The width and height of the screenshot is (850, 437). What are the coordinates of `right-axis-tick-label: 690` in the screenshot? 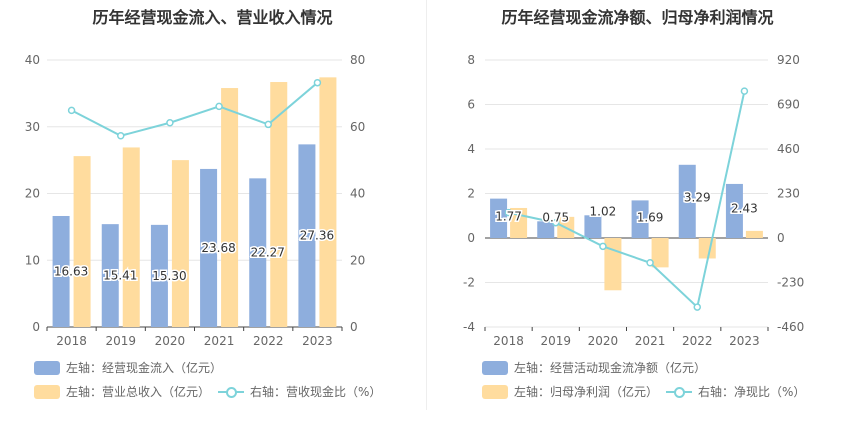 It's located at (788, 105).